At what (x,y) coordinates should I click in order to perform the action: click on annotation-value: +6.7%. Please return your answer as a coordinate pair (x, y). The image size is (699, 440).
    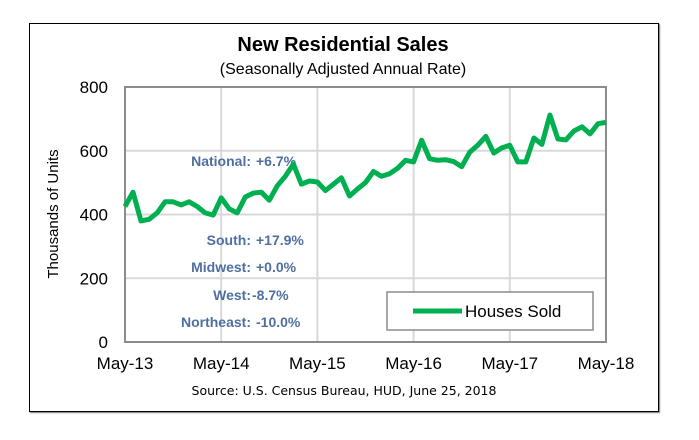
    Looking at the image, I should click on (276, 161).